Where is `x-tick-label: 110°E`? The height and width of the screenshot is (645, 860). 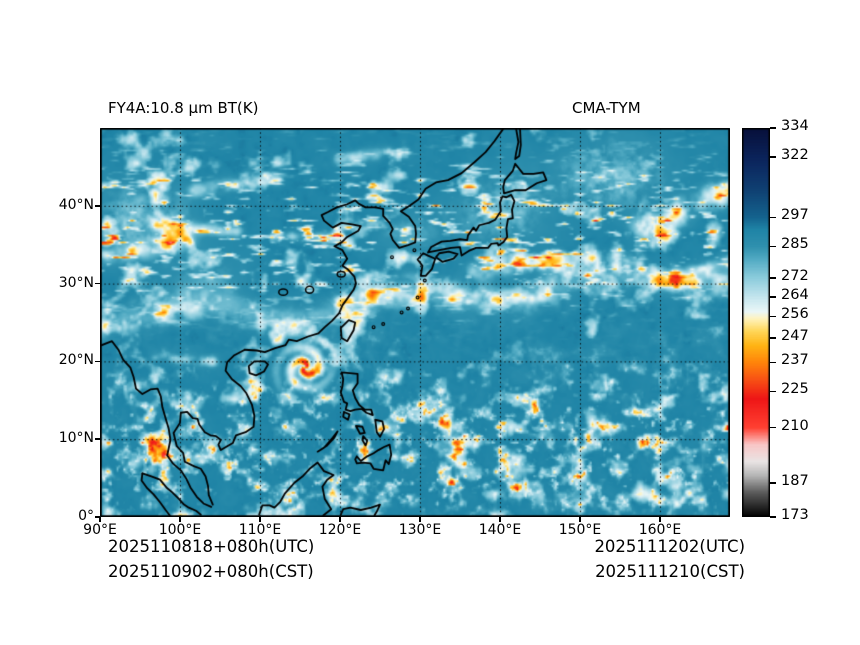 x-tick-label: 110°E is located at coordinates (260, 530).